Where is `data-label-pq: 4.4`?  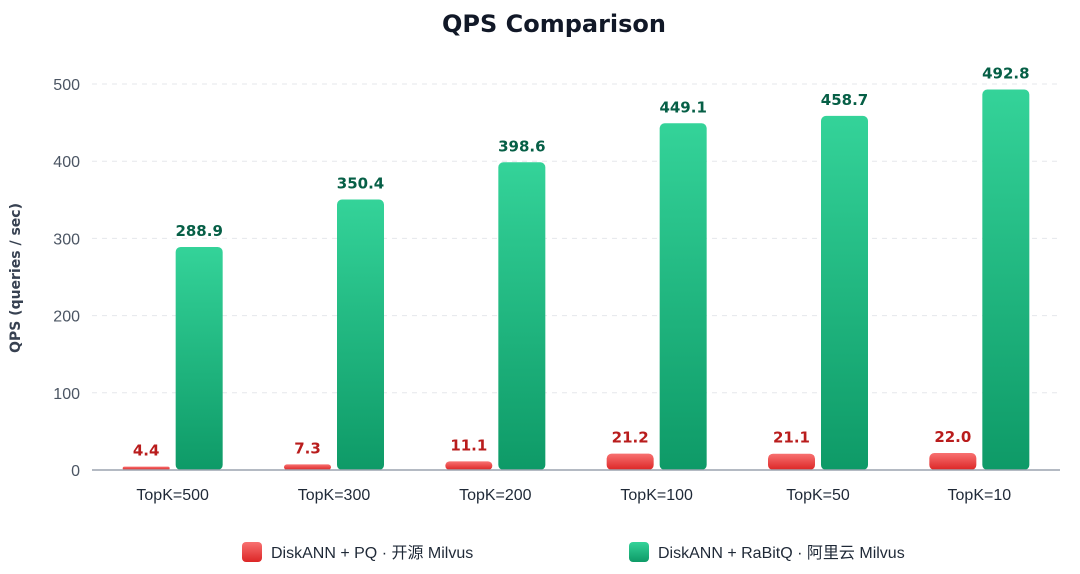
data-label-pq: 4.4 is located at coordinates (146, 451).